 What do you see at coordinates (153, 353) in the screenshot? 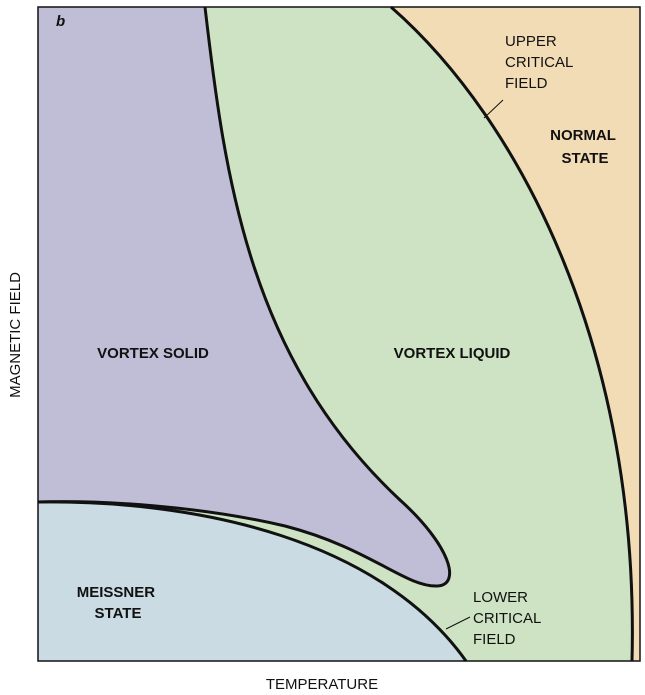
I see `vortex-solid-label: VORTEX SOLID` at bounding box center [153, 353].